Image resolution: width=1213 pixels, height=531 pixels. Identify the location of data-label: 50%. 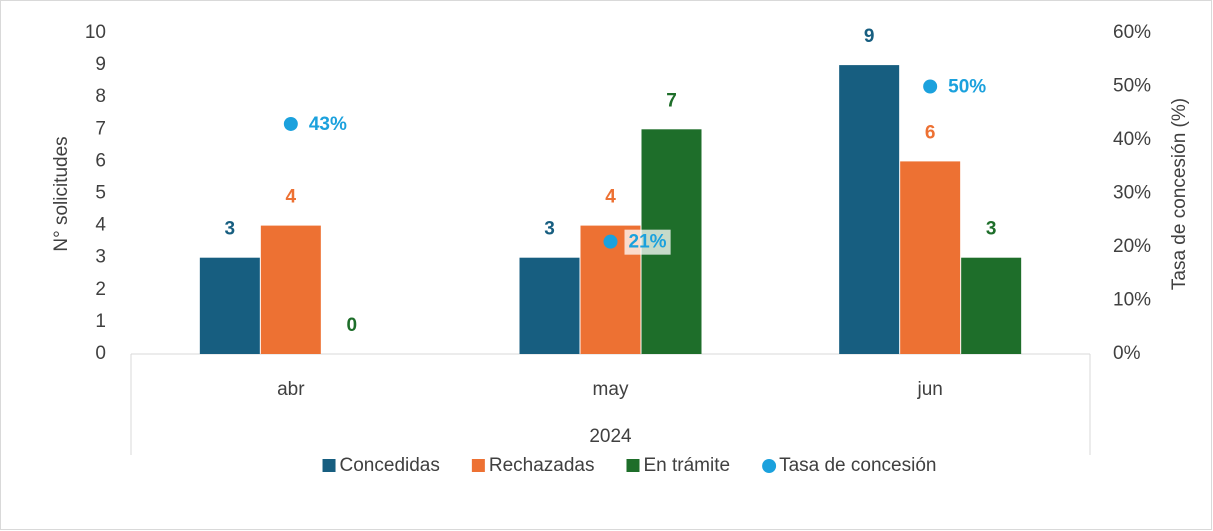
(967, 87).